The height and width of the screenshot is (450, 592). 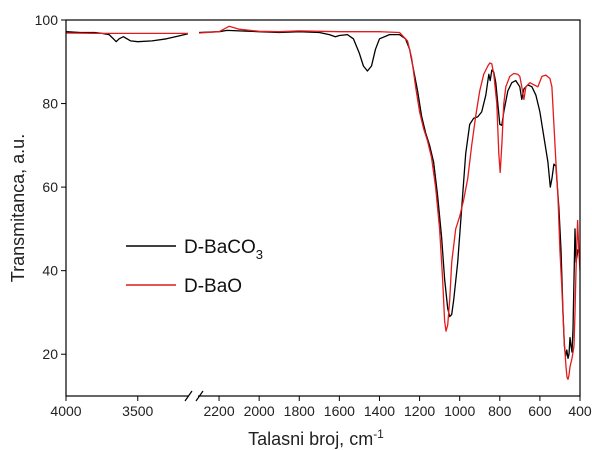 I want to click on x-axis-title: Talasni broj, cm-1, so click(x=316, y=438).